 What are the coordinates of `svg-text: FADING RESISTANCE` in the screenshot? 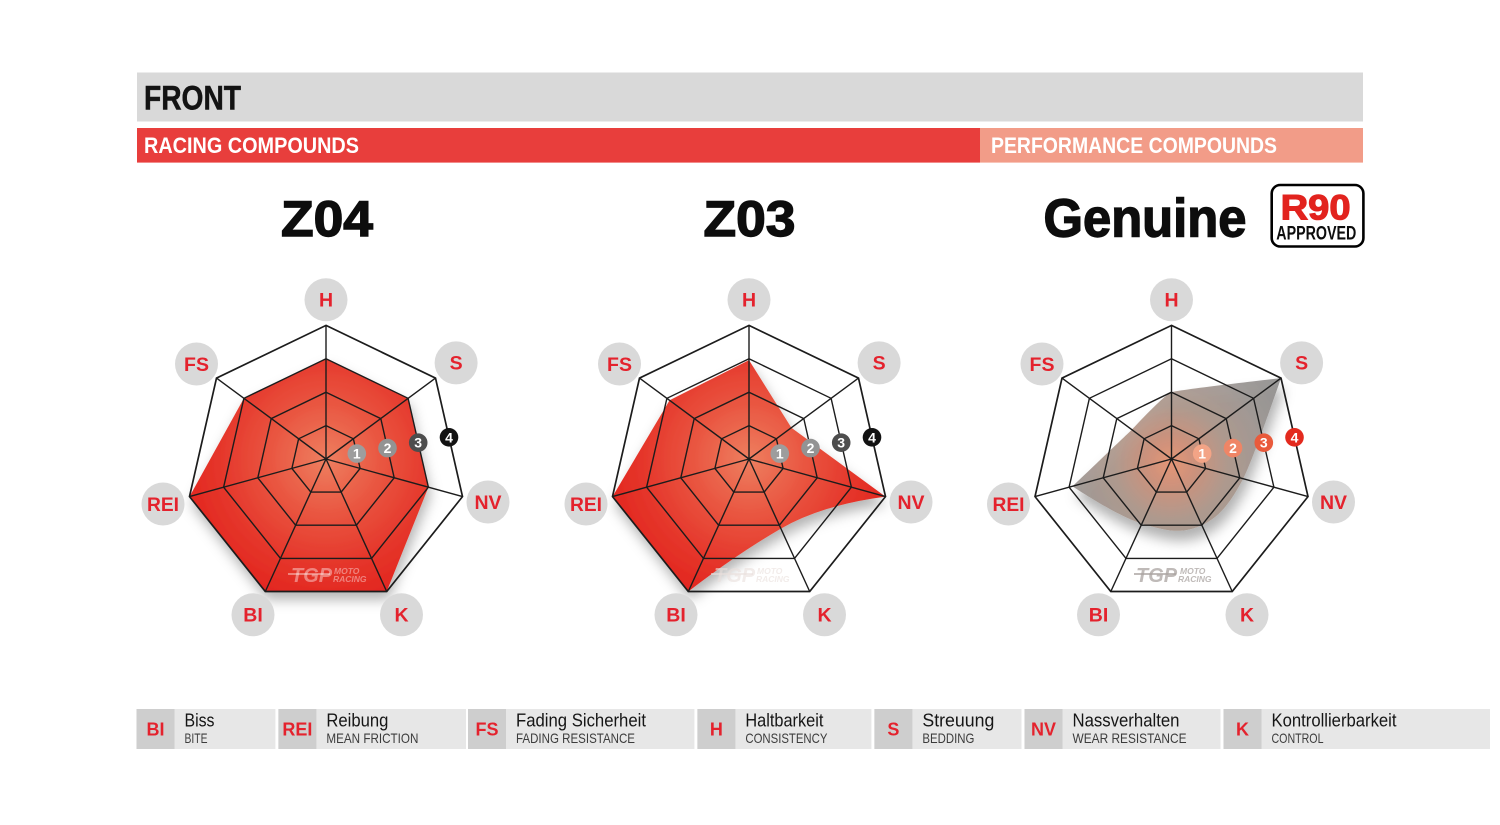 It's located at (575, 738).